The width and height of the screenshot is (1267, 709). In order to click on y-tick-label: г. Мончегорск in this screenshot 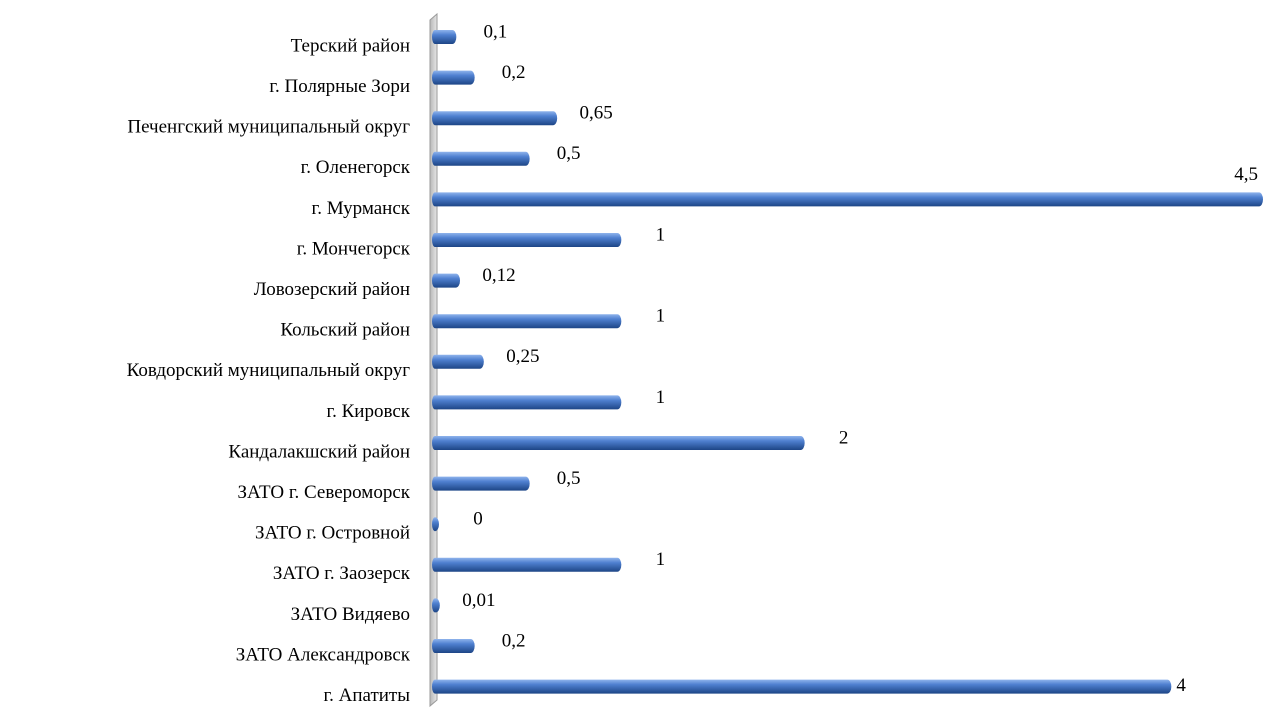, I will do `click(354, 248)`.